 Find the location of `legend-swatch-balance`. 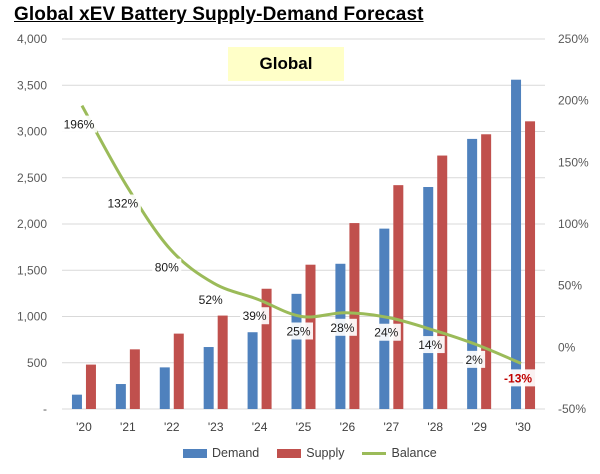

legend-swatch-balance is located at coordinates (374, 453).